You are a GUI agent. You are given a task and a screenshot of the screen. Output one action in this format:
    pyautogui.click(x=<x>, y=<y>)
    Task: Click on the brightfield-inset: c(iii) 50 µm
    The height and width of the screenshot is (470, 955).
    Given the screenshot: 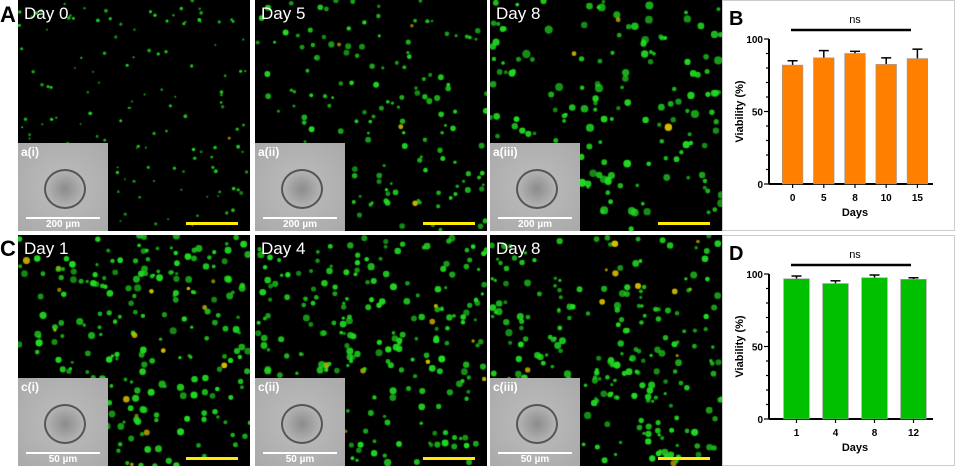 What is the action you would take?
    pyautogui.click(x=535, y=422)
    